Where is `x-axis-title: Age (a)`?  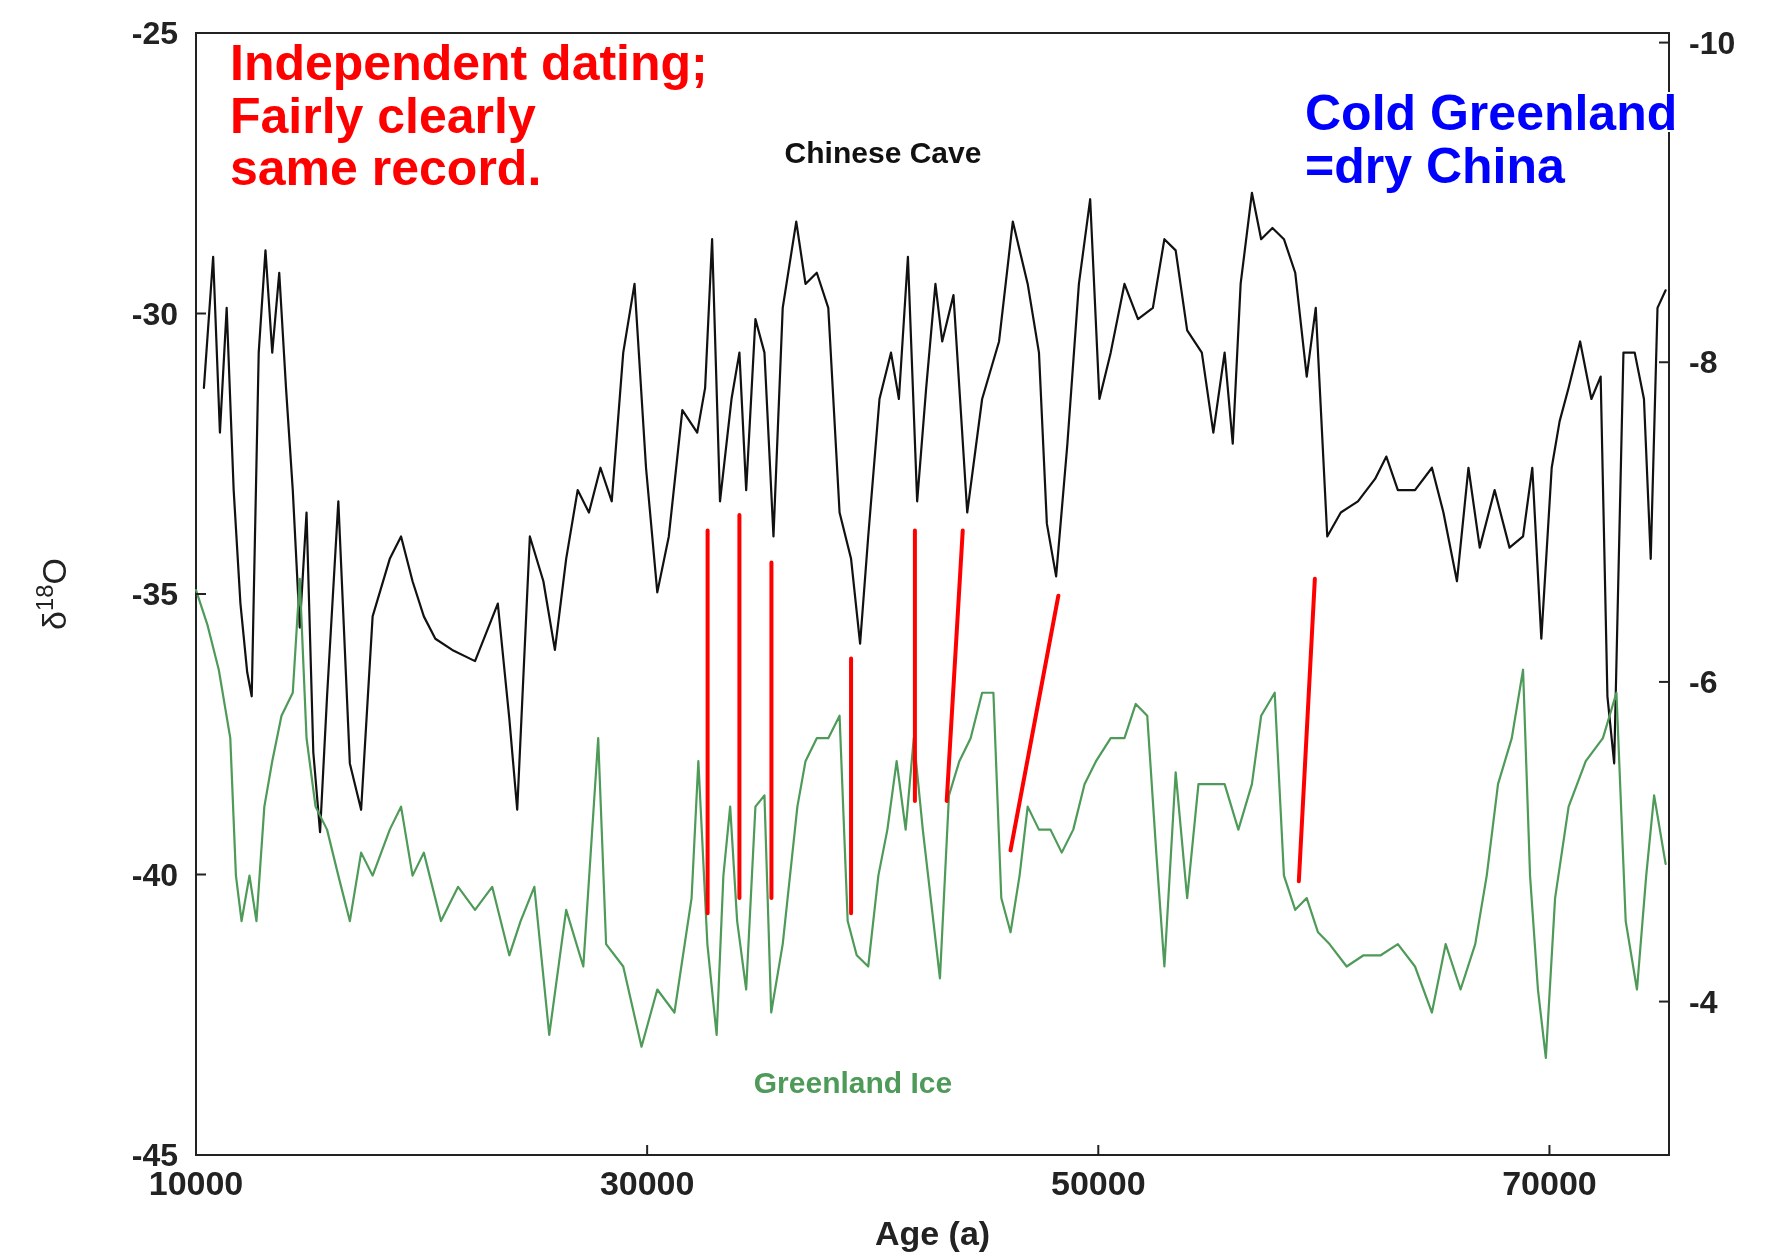
x-axis-title: Age (a) is located at coordinates (932, 1233).